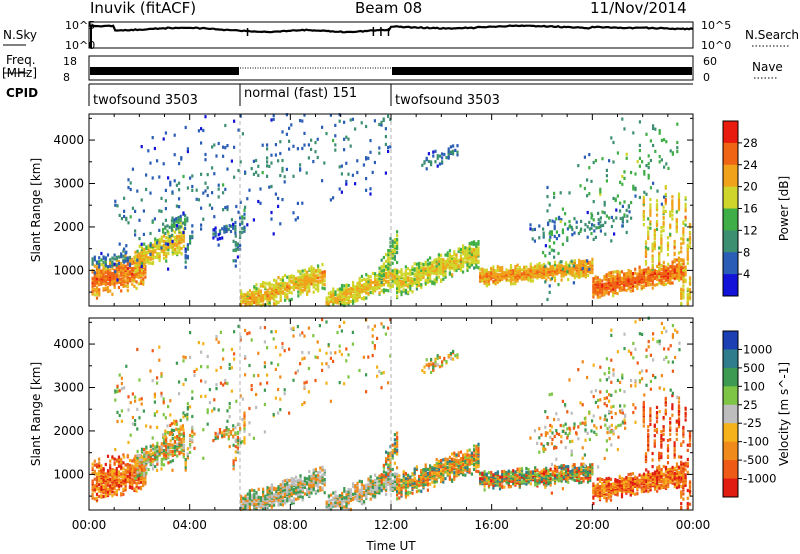 The height and width of the screenshot is (554, 800). I want to click on colorbar-tick-1-5: -100, so click(756, 442).